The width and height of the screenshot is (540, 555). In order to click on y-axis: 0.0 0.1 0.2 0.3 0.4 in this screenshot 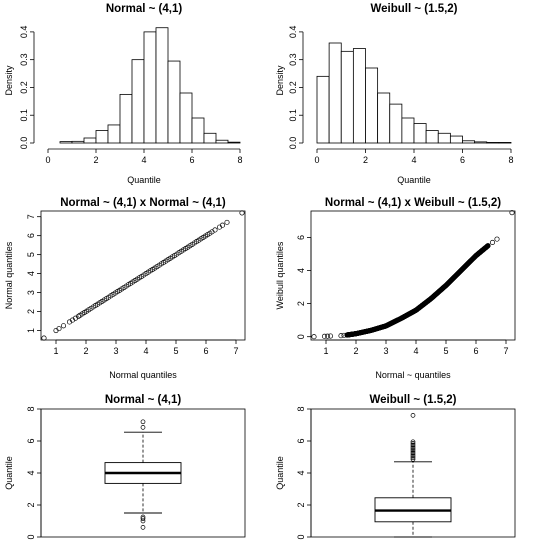, I will do `click(27, 88)`.